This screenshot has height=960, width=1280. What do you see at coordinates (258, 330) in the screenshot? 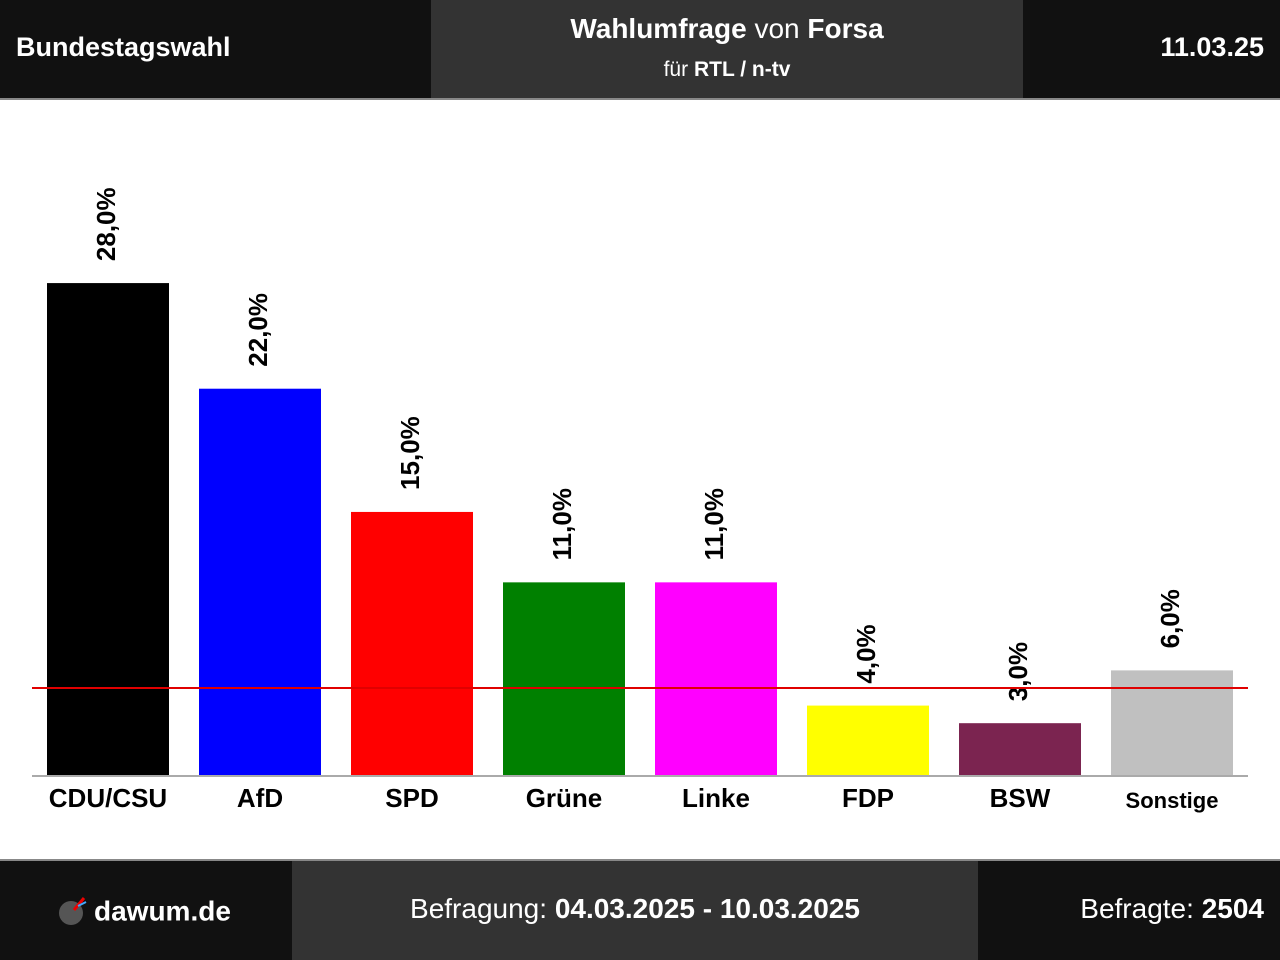
I see `value-label: 22,0%` at bounding box center [258, 330].